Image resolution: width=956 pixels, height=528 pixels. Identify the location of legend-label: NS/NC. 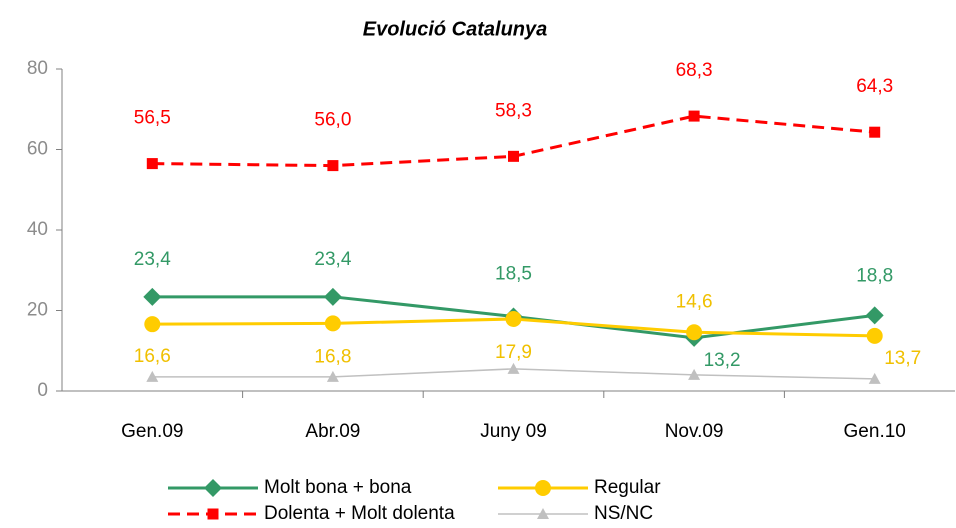
(623, 513).